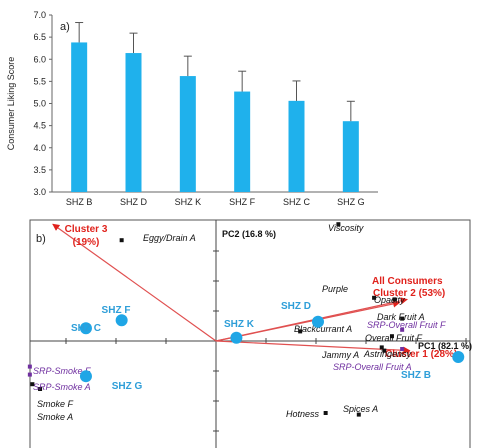  Describe the element at coordinates (402, 329) in the screenshot. I see `attribute-point-srp-overall-fruit-f` at that location.